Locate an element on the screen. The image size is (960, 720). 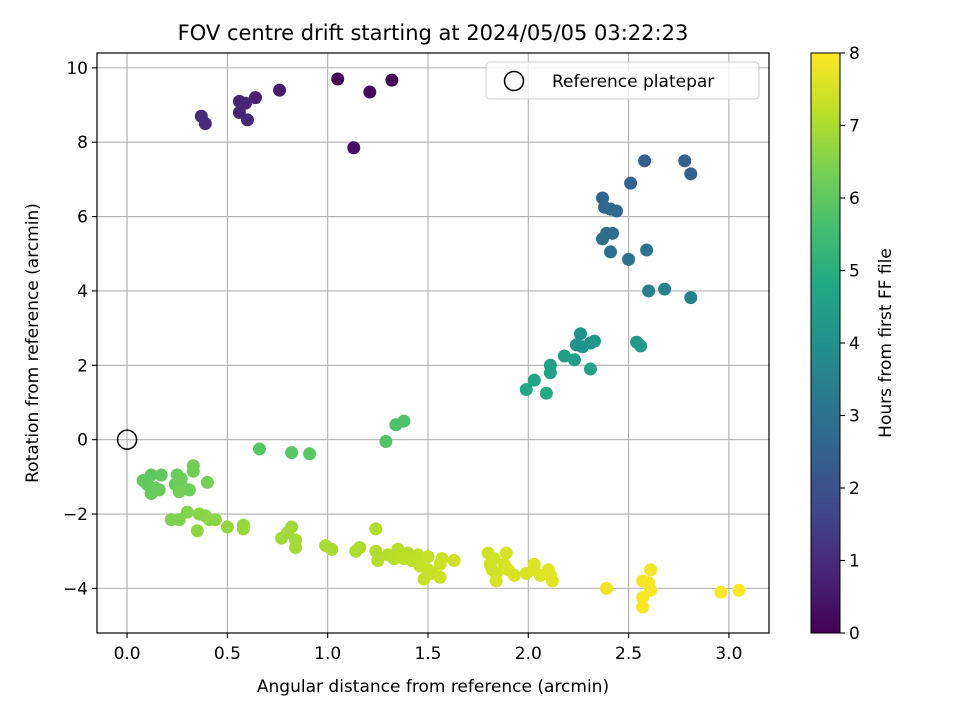
x-tick-label: 2.0 is located at coordinates (528, 654).